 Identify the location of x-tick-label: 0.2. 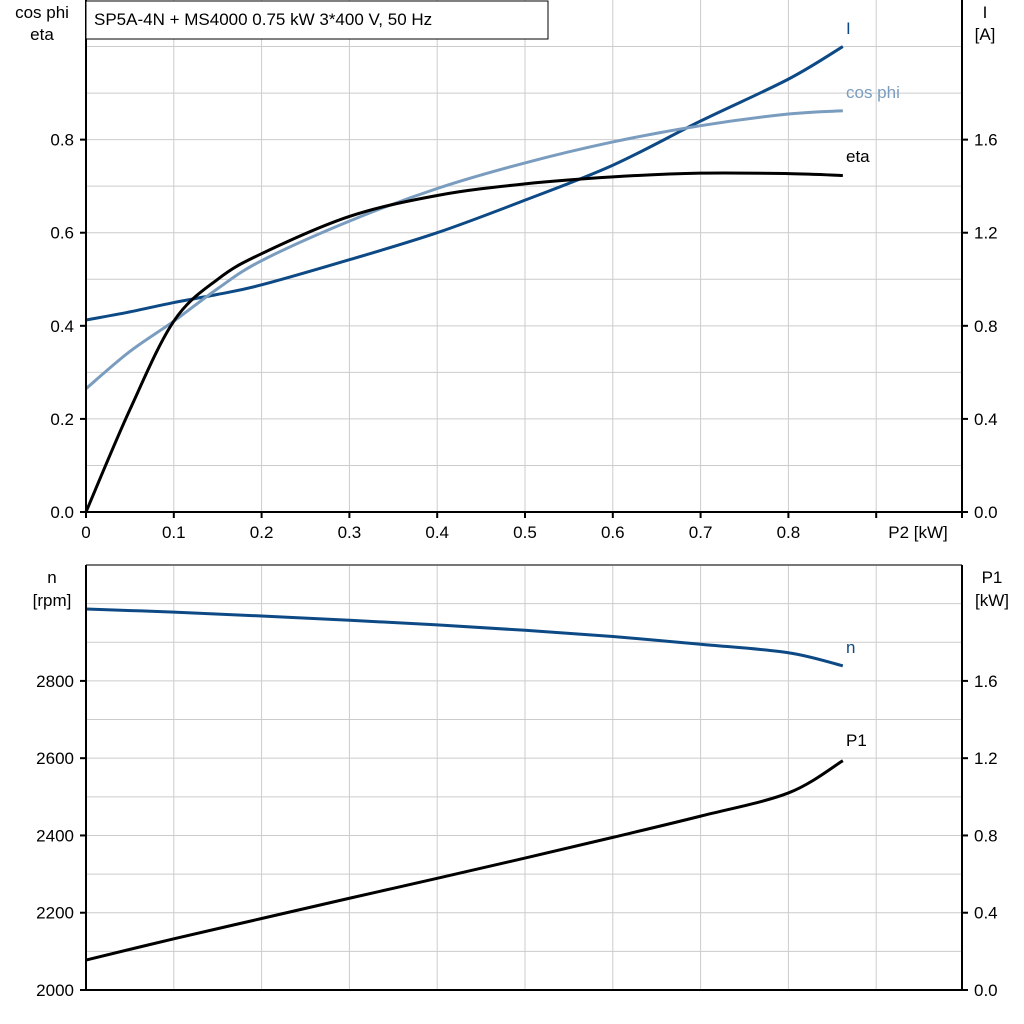
(262, 532).